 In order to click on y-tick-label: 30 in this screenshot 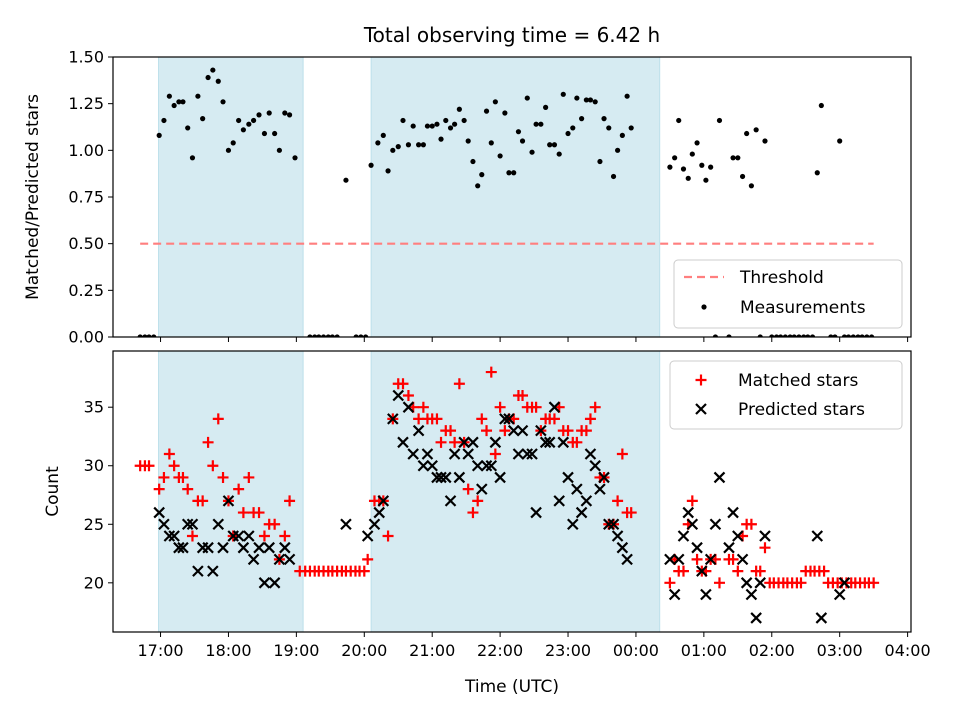, I will do `click(94, 465)`.